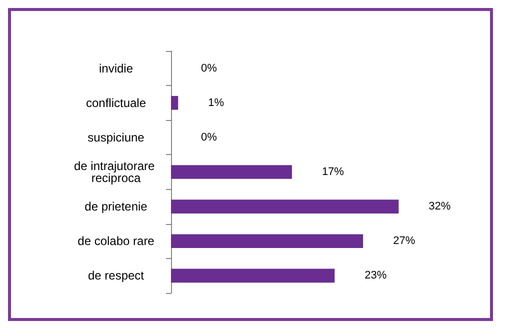 Image resolution: width=507 pixels, height=335 pixels. Describe the element at coordinates (333, 172) in the screenshot. I see `data-label: 17%` at that location.